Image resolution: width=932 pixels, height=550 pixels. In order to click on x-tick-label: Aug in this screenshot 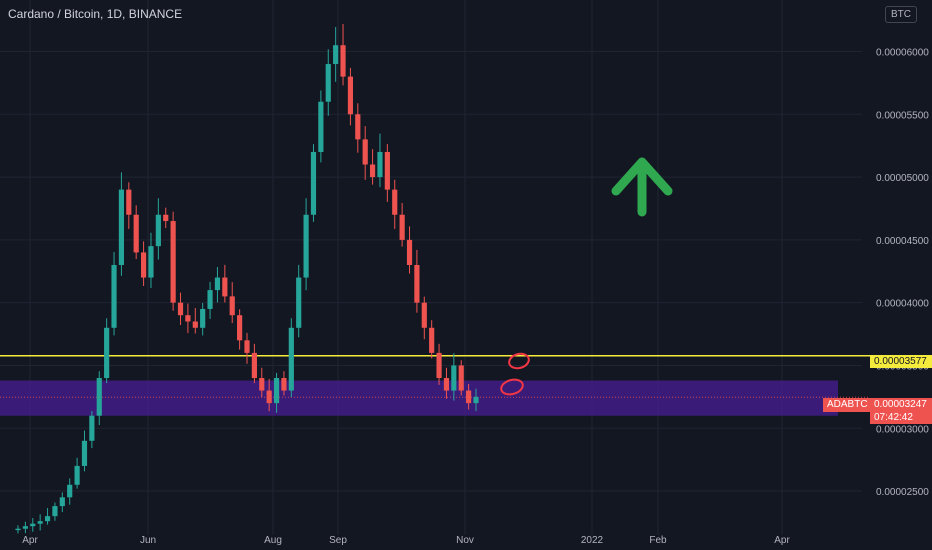, I will do `click(273, 540)`.